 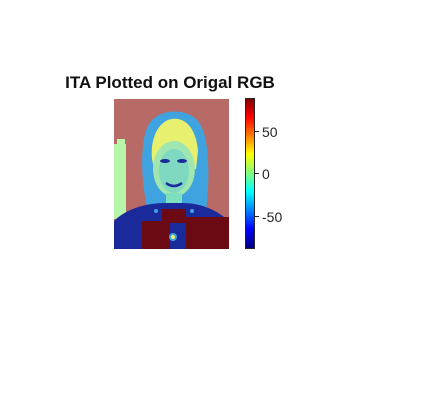 I want to click on mouth, so click(x=174, y=184).